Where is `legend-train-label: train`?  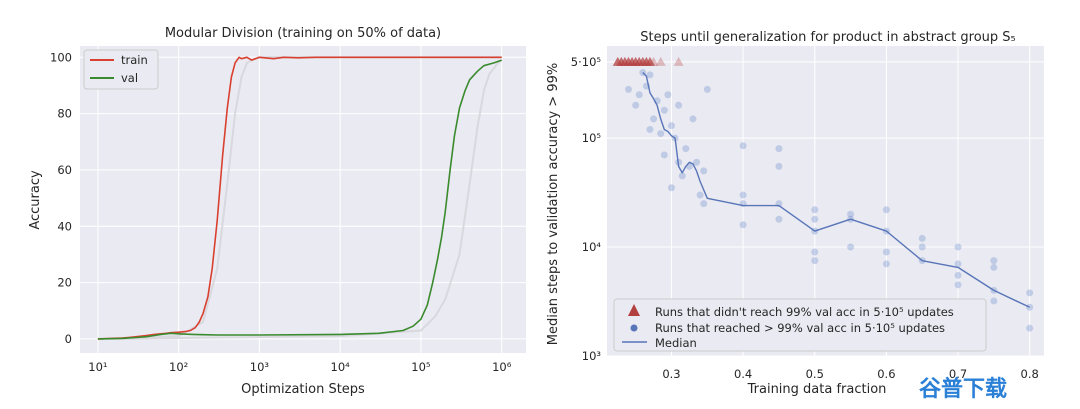
legend-train-label: train is located at coordinates (134, 60).